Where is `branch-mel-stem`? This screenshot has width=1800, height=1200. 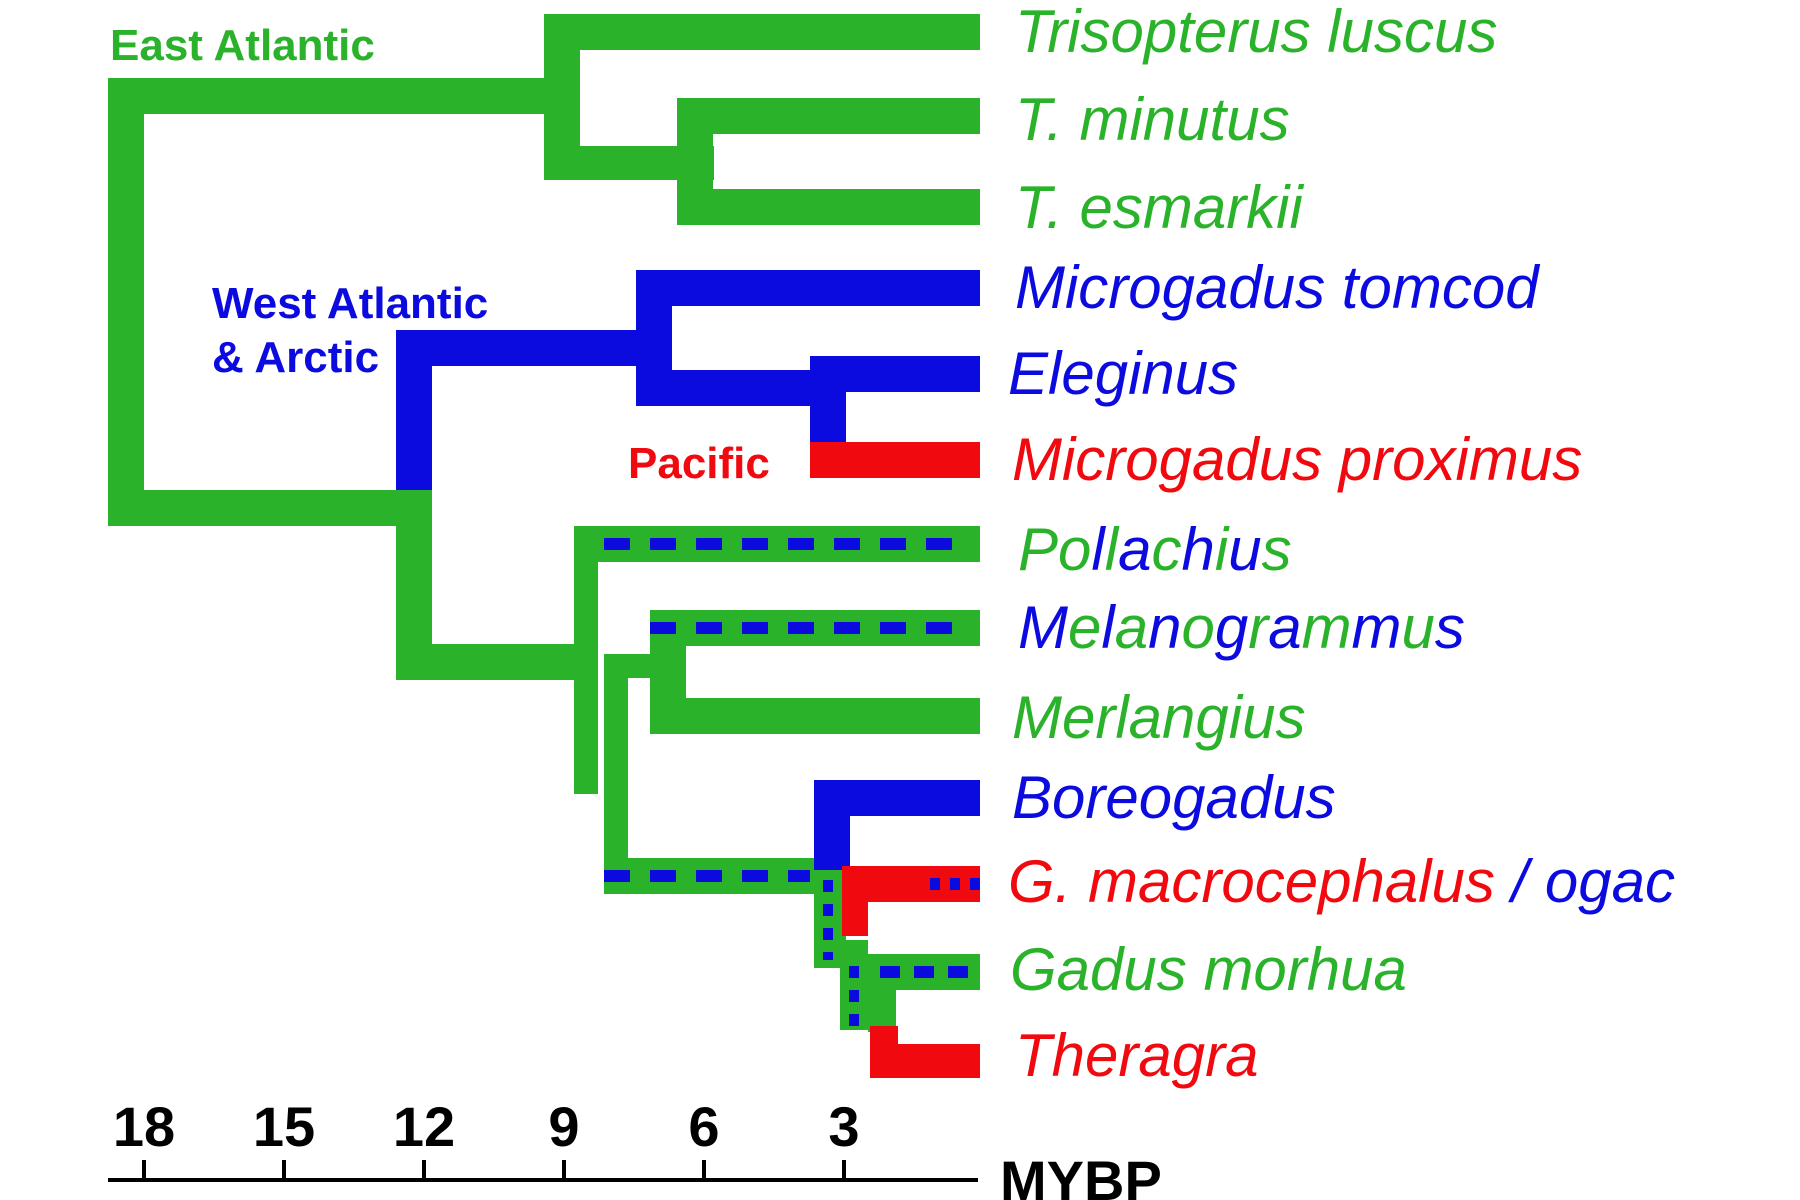 branch-mel-stem is located at coordinates (629, 666).